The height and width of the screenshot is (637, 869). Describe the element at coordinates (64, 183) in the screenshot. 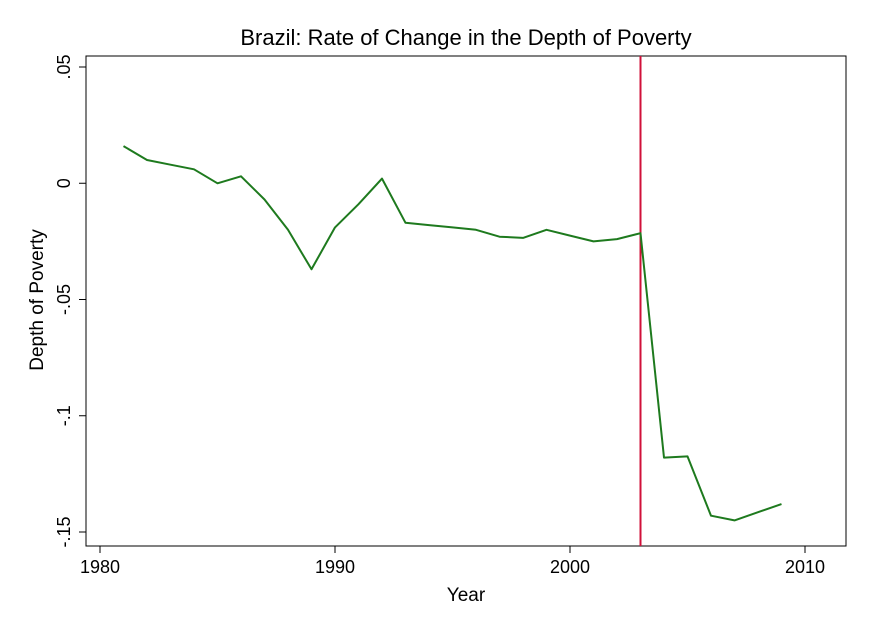

I see `y-tick-label: 0` at that location.